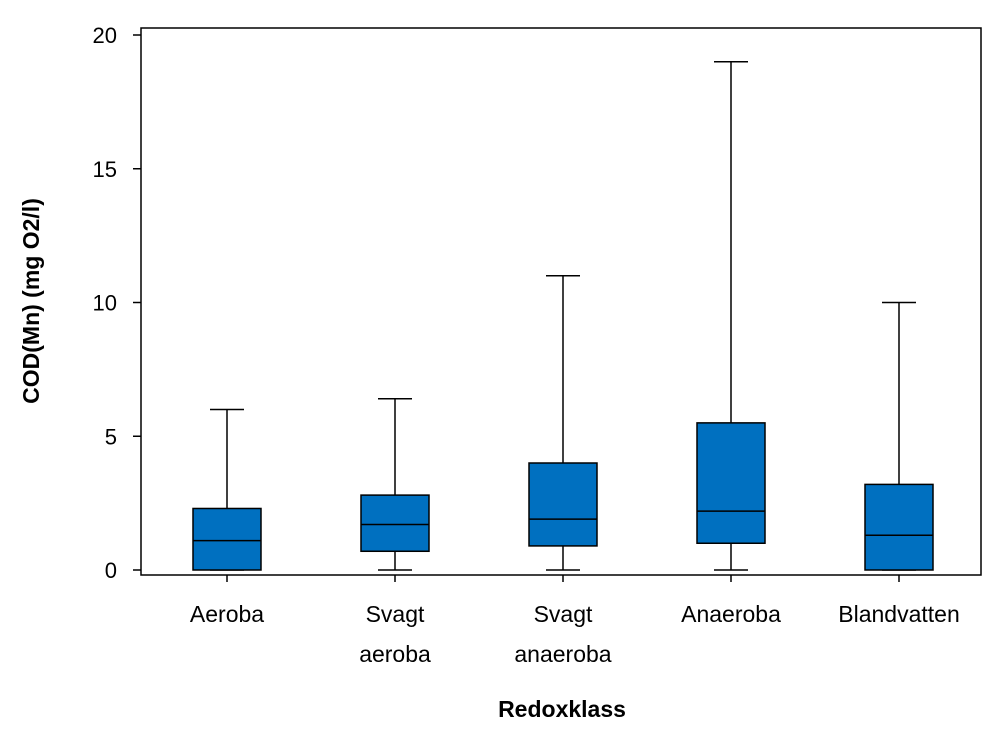 This screenshot has width=1000, height=750. What do you see at coordinates (111, 436) in the screenshot?
I see `y-tick-label: 5` at bounding box center [111, 436].